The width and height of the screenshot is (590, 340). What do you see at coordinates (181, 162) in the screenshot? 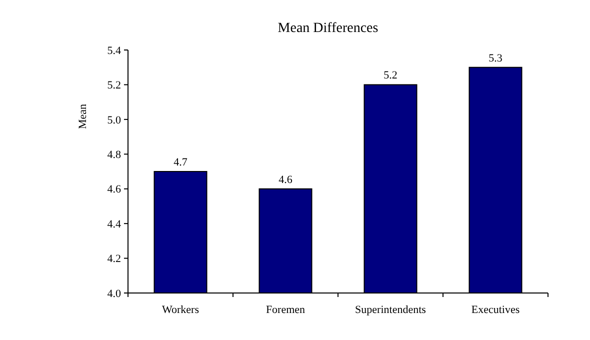
I see `data-label: 4.7` at bounding box center [181, 162].